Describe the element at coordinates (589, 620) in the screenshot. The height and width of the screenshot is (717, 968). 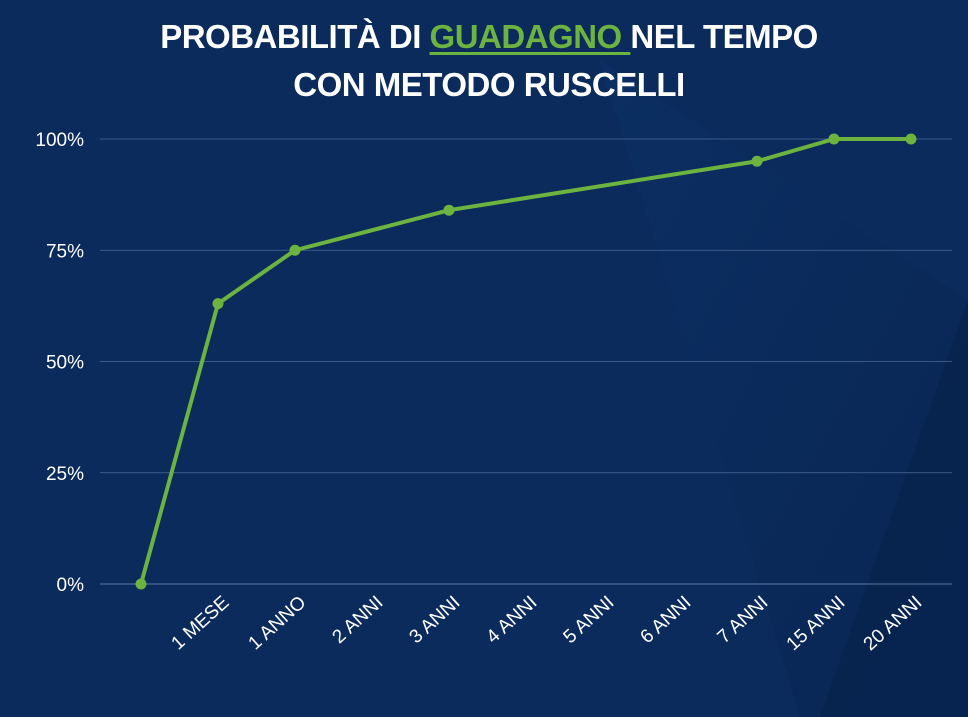
I see `x-tick-label: 5 ANNI` at that location.